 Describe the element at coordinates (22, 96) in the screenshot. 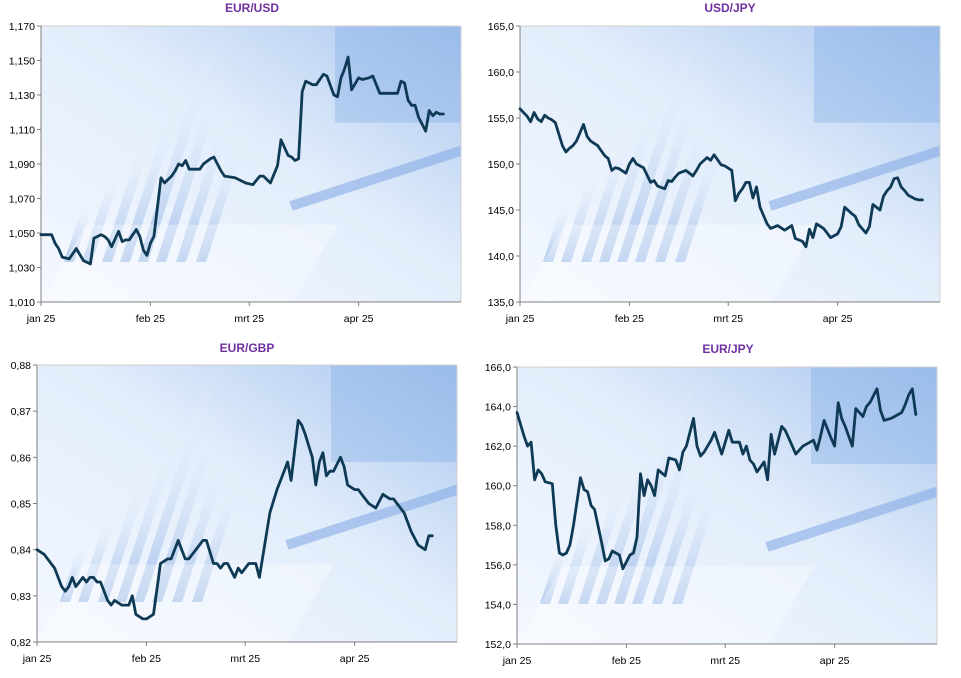

I see `y-tick-label: 1,130` at that location.